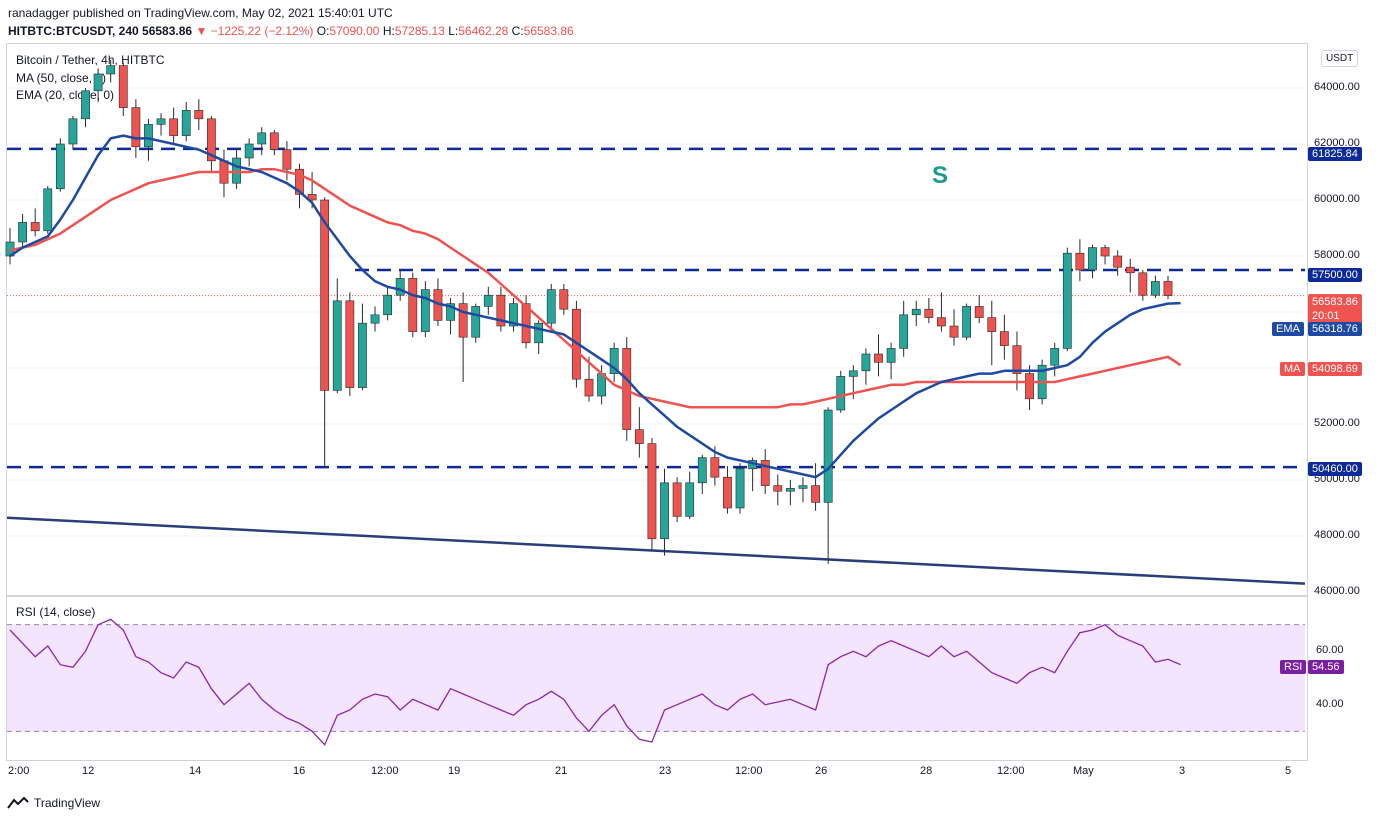  Describe the element at coordinates (1330, 703) in the screenshot. I see `rsi-axis-tick: 40.00` at that location.